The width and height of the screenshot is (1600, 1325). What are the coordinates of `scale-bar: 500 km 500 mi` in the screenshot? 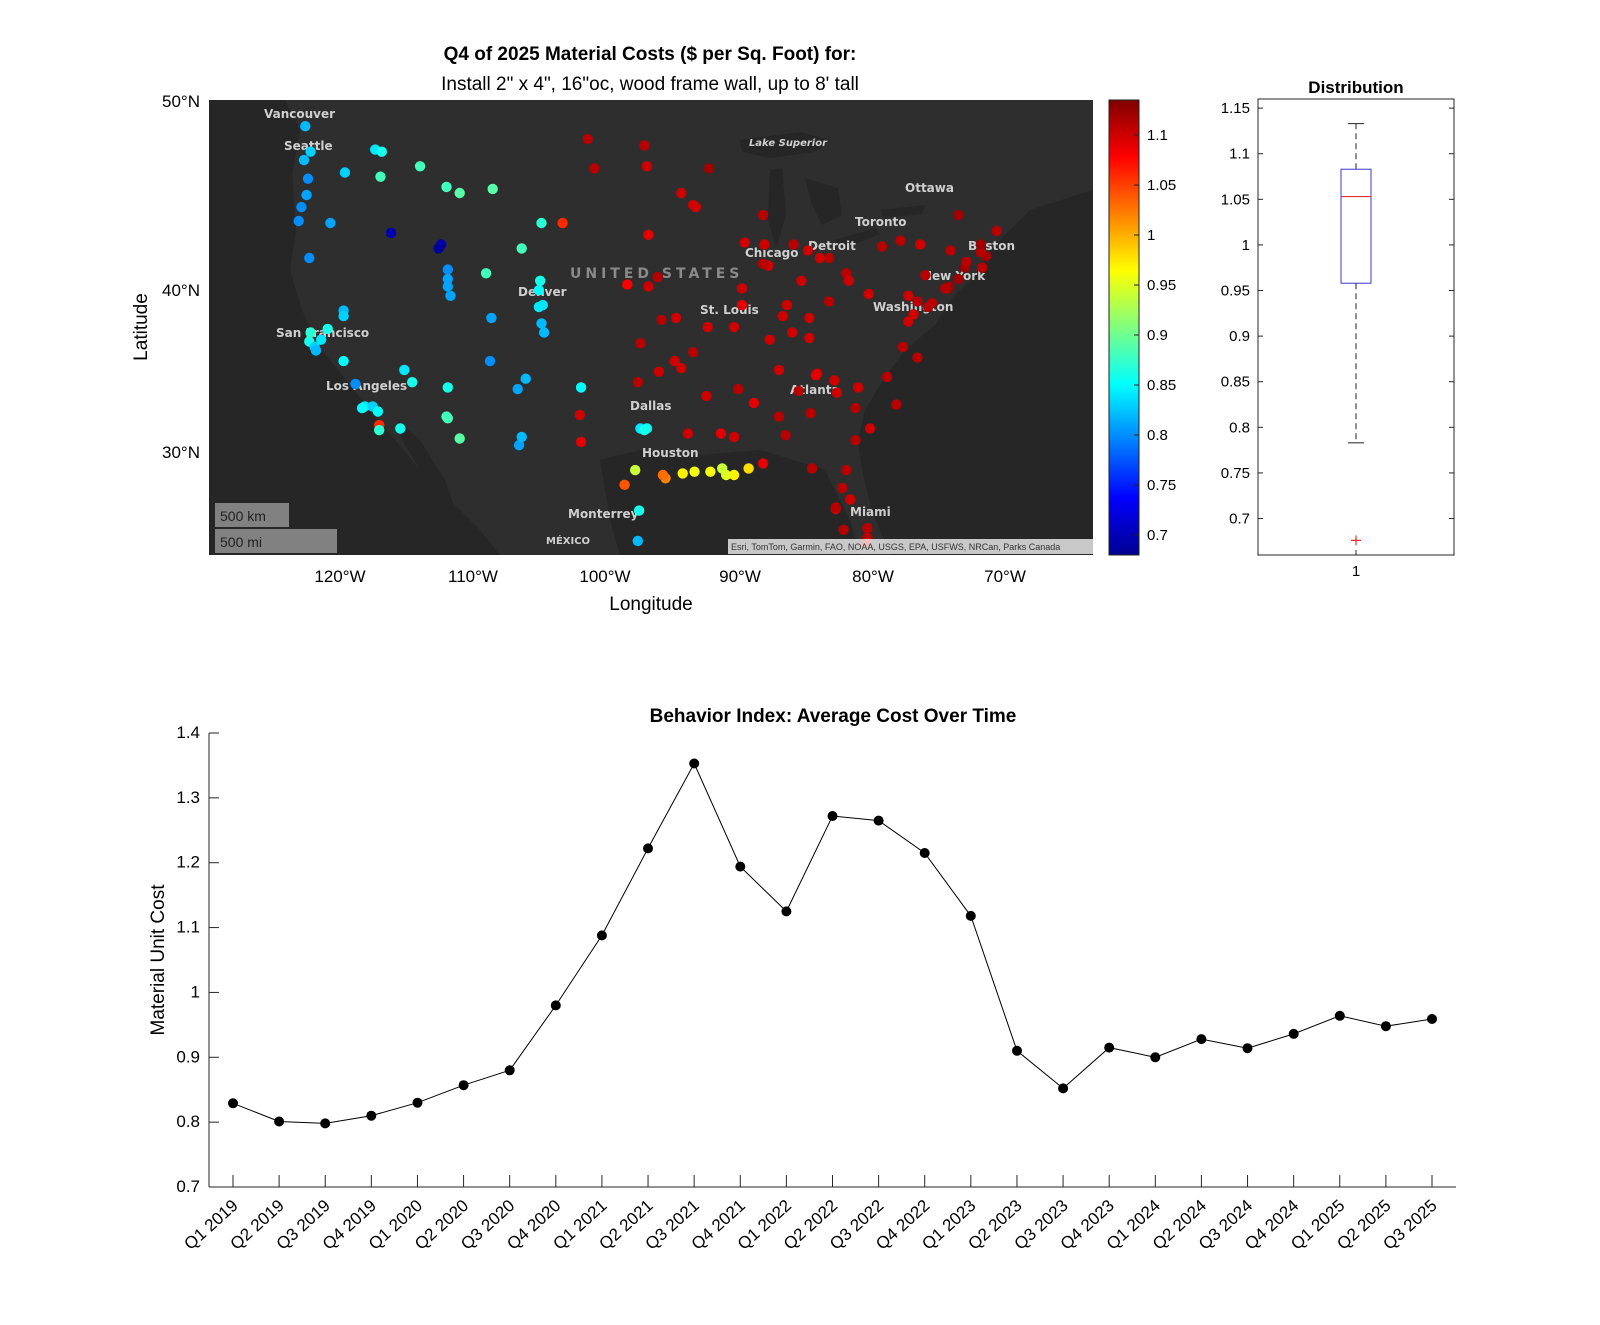 It's located at (276, 528).